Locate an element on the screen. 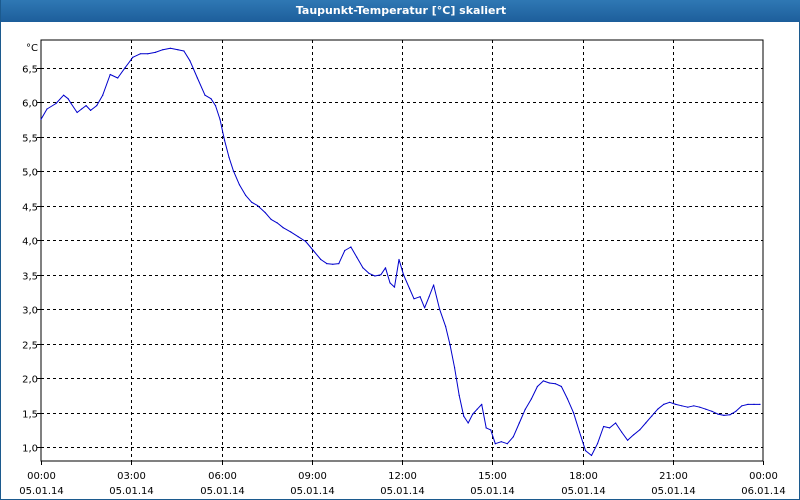 The image size is (800, 500). x-tick-time-label: 18:00 is located at coordinates (583, 476).